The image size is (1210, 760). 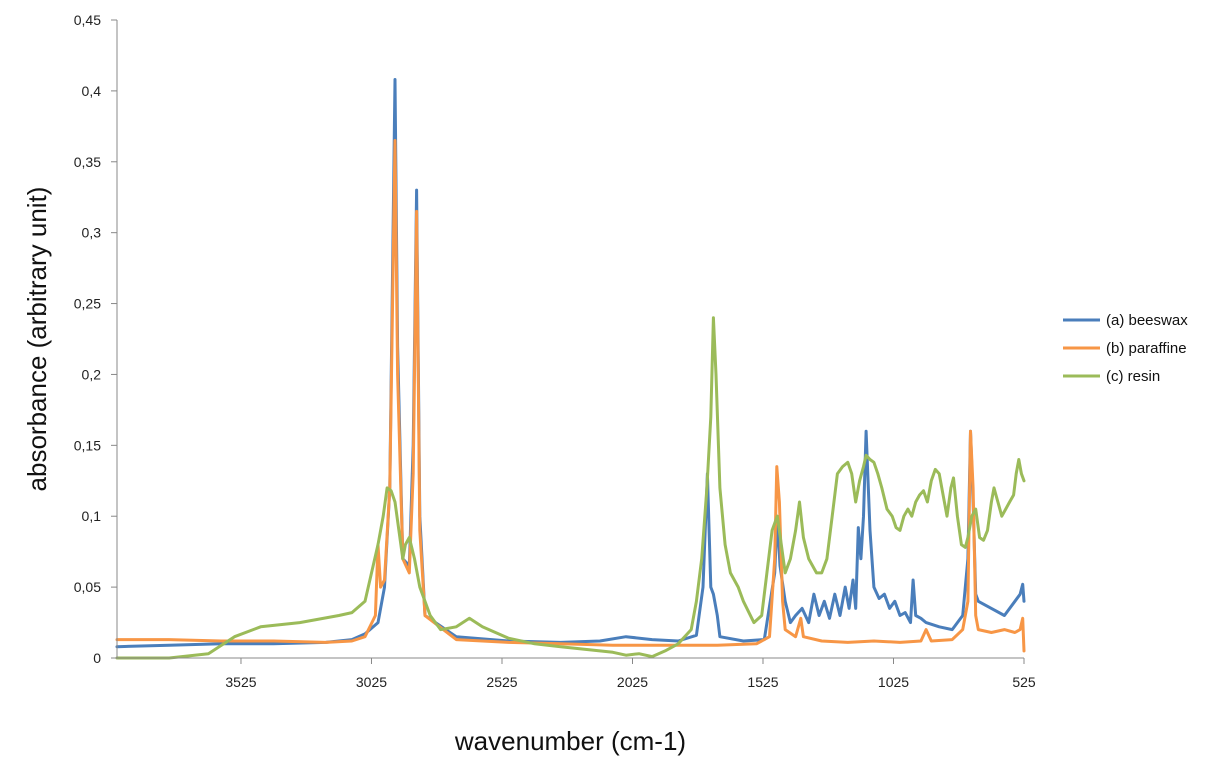 I want to click on y-tick-label: 0,2, so click(x=92, y=374).